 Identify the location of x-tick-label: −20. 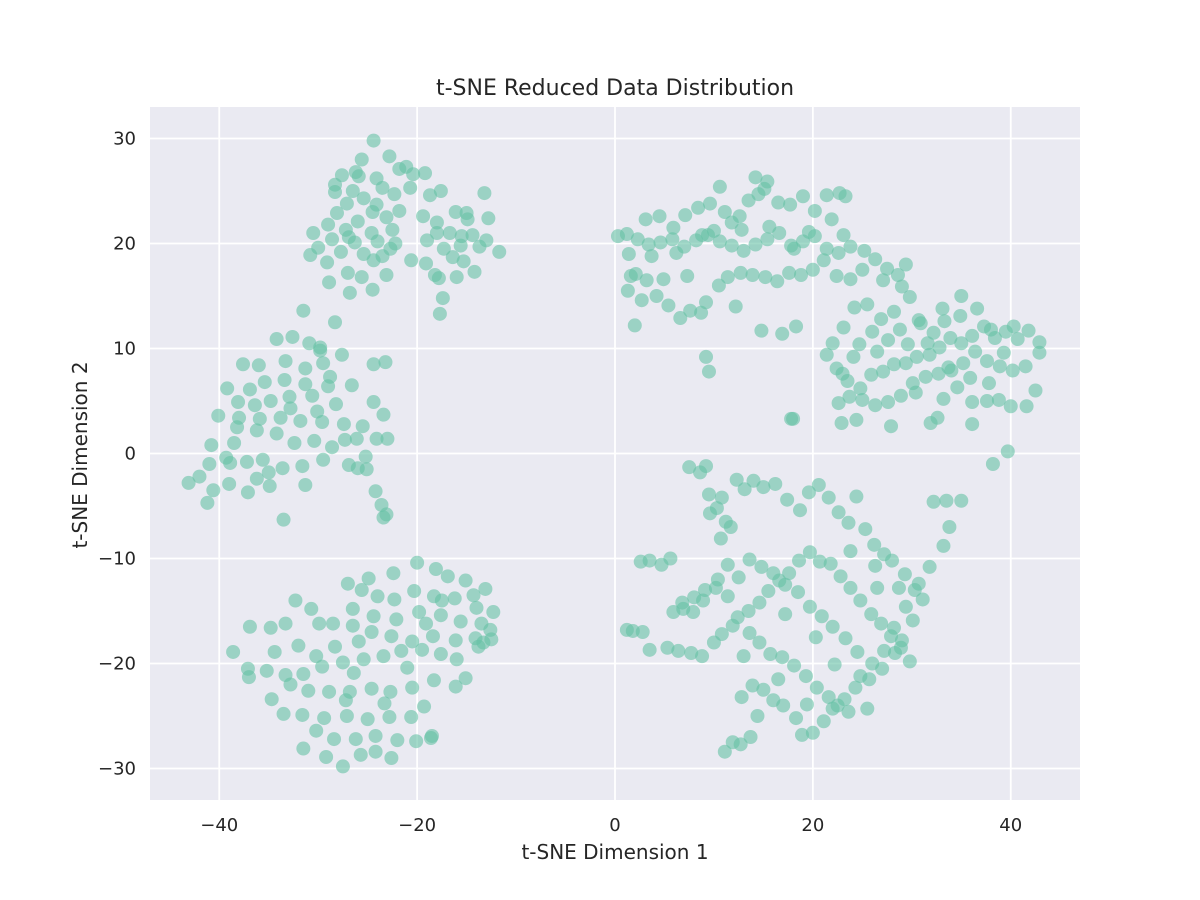
(417, 825).